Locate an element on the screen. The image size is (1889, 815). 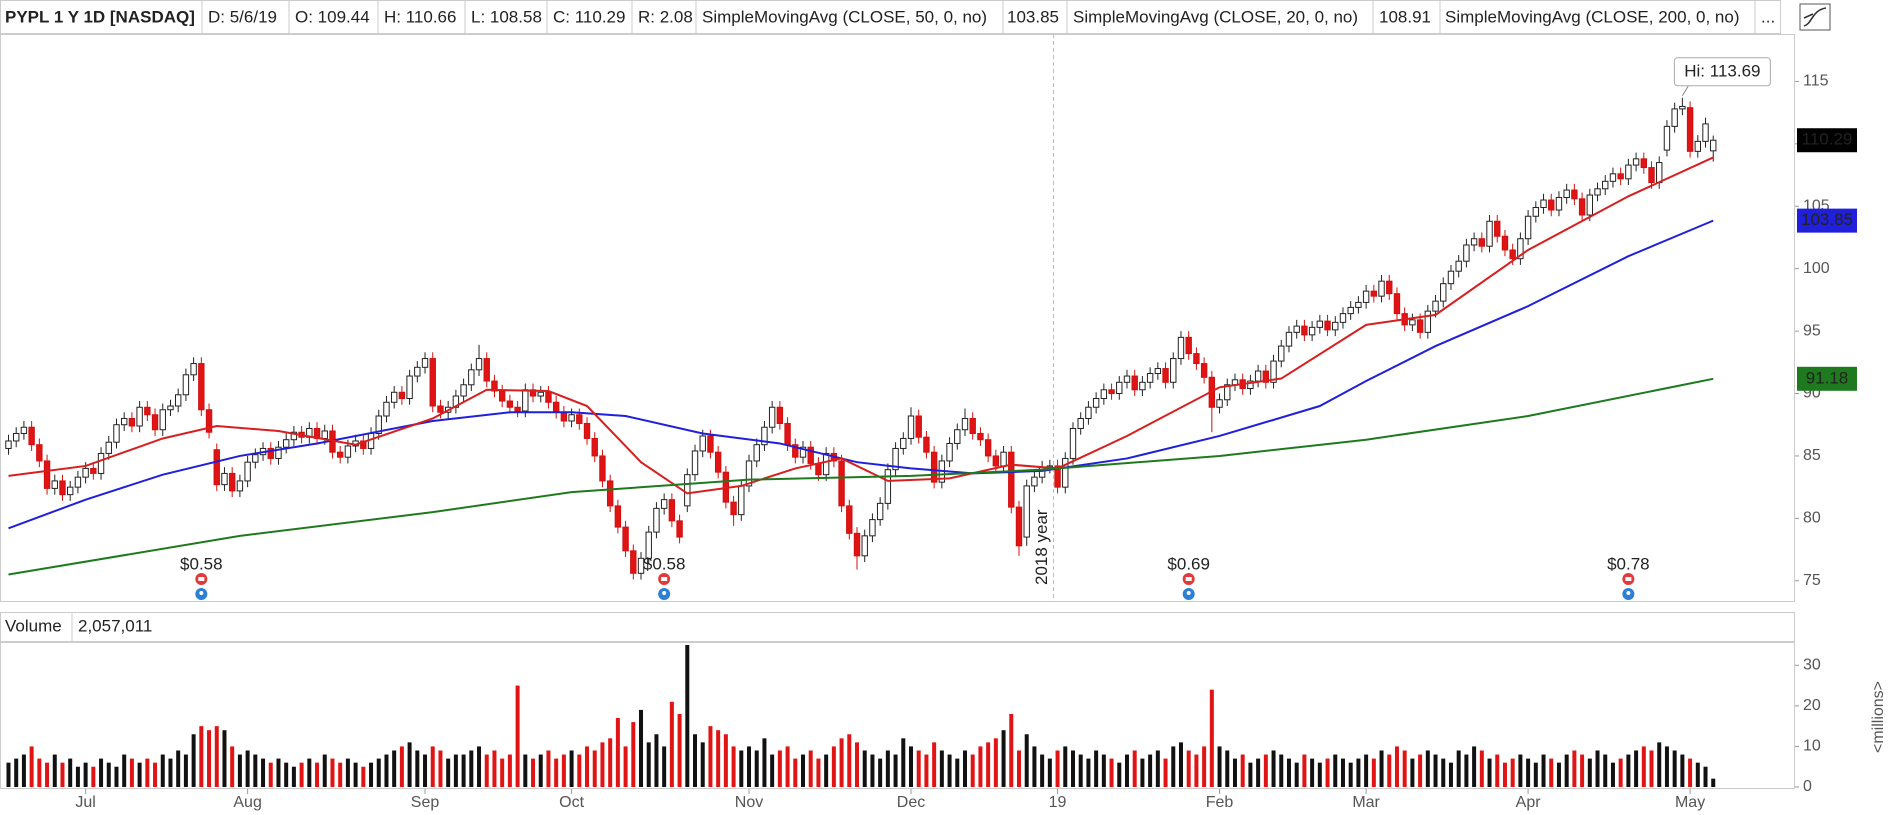
volume-y-tick-label: 10 is located at coordinates (1812, 746).